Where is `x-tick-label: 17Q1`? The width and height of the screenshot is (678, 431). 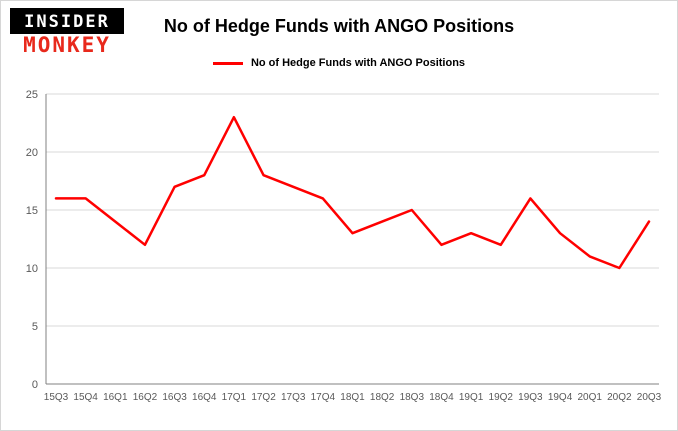 x-tick-label: 17Q1 is located at coordinates (234, 397).